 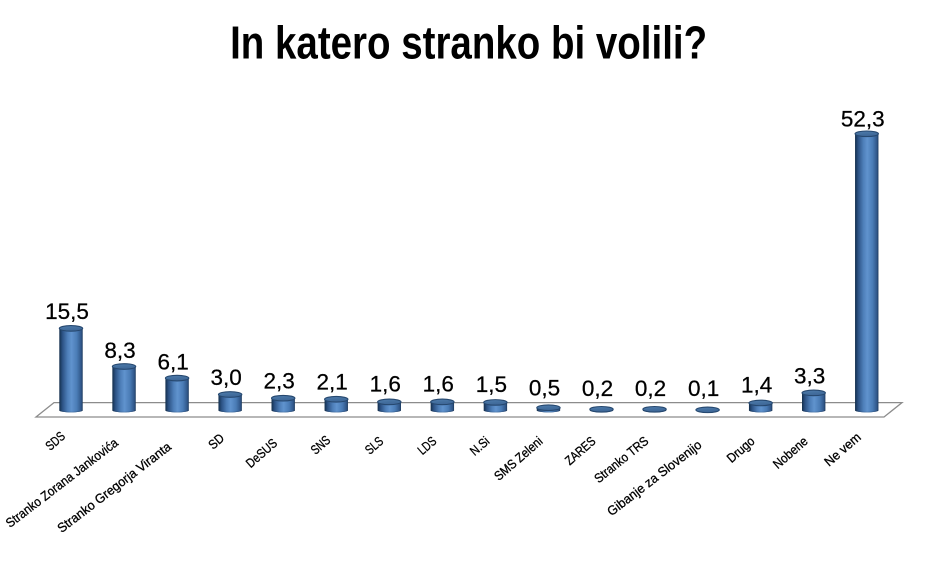 I want to click on svg-text: 1,4, so click(x=756, y=384).